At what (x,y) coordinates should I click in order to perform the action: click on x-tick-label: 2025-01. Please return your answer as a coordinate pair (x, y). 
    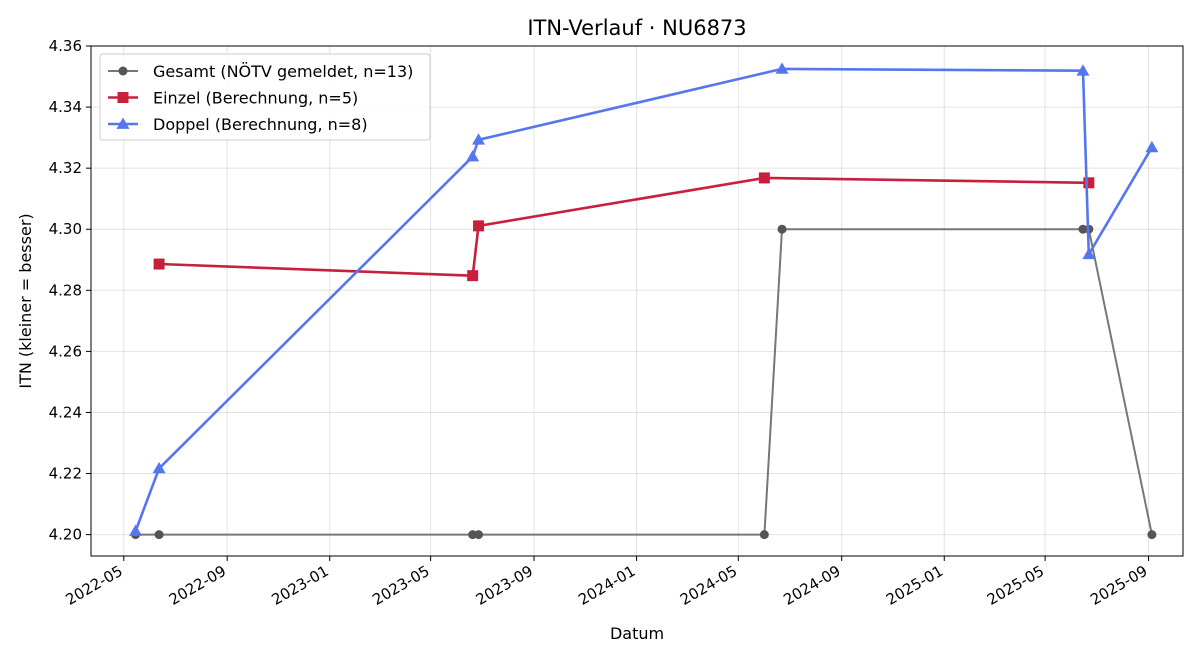
    Looking at the image, I should click on (914, 585).